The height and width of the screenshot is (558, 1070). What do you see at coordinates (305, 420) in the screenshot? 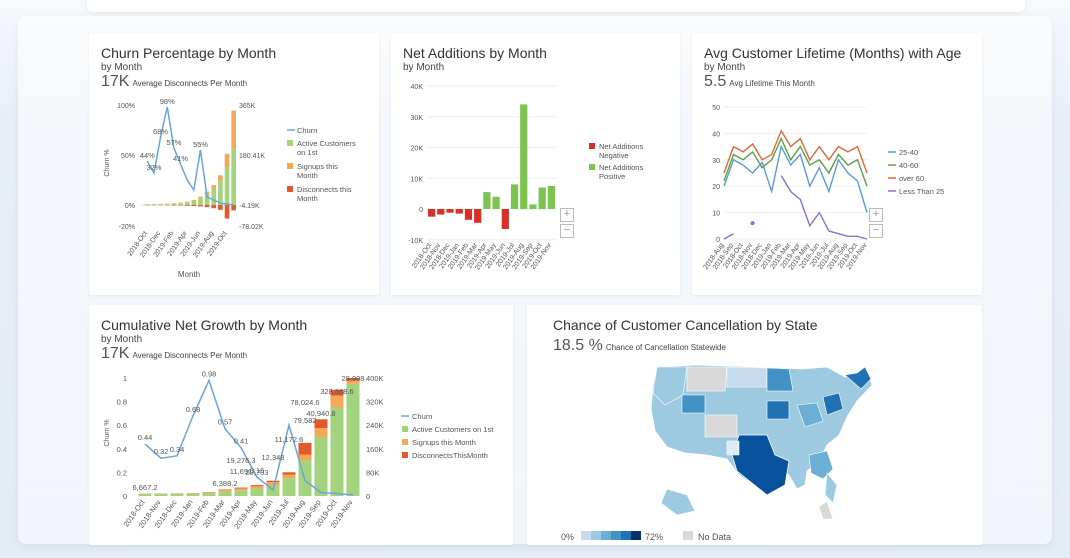
I see `growth-value-label: 79,582` at bounding box center [305, 420].